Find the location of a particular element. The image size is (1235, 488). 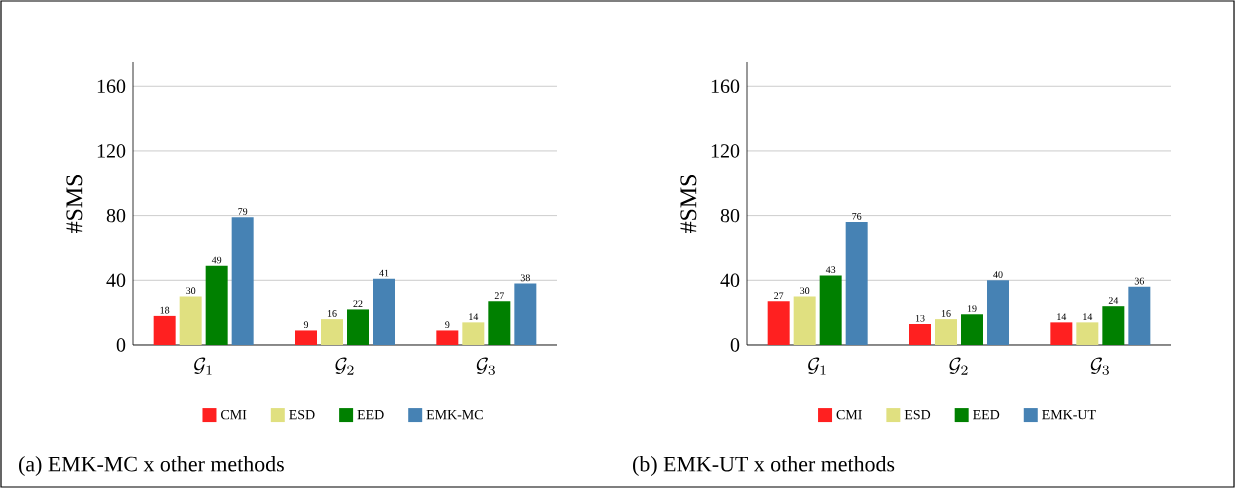

data-label: 24 is located at coordinates (1113, 300).